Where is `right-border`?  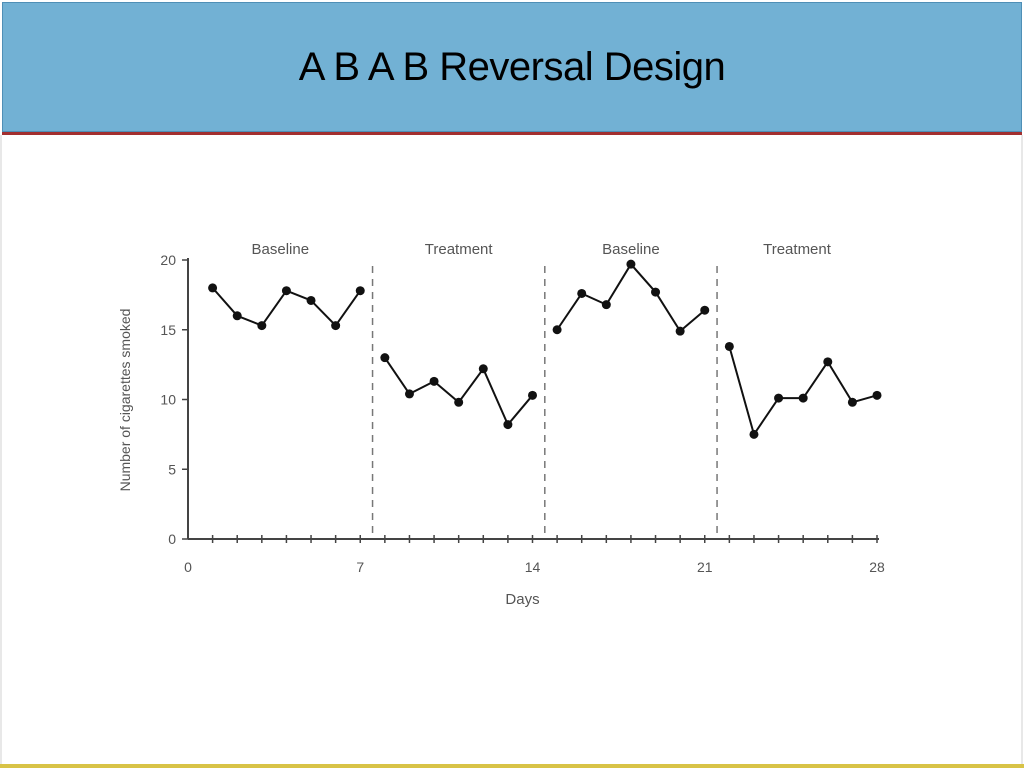 right-border is located at coordinates (1022, 450).